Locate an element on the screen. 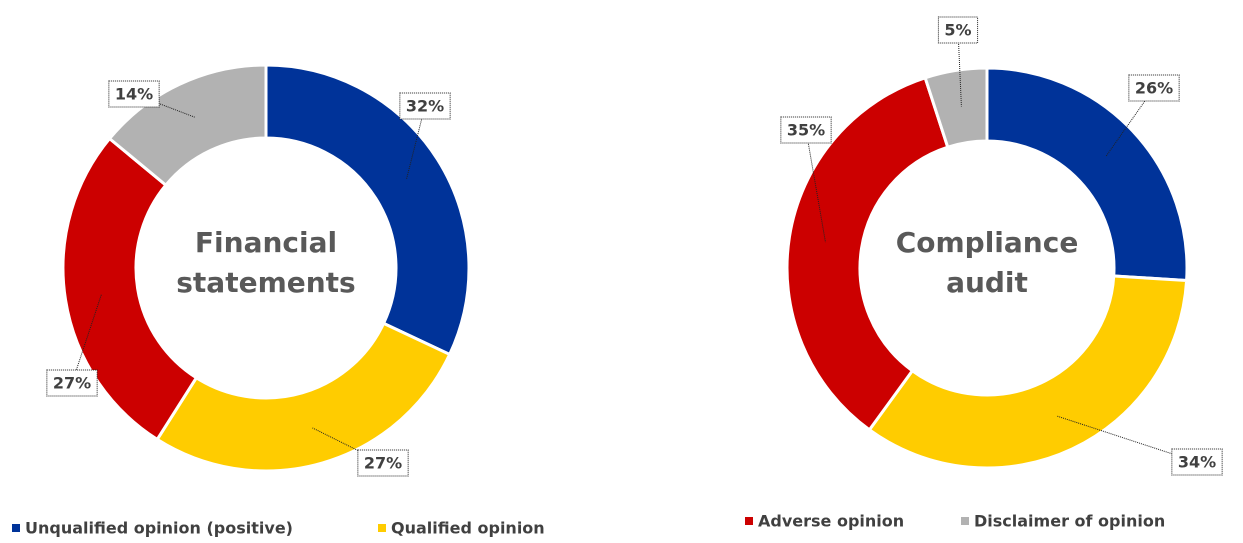 This screenshot has width=1243, height=543. legend-label: Disclaimer of opinion is located at coordinates (1069, 521).